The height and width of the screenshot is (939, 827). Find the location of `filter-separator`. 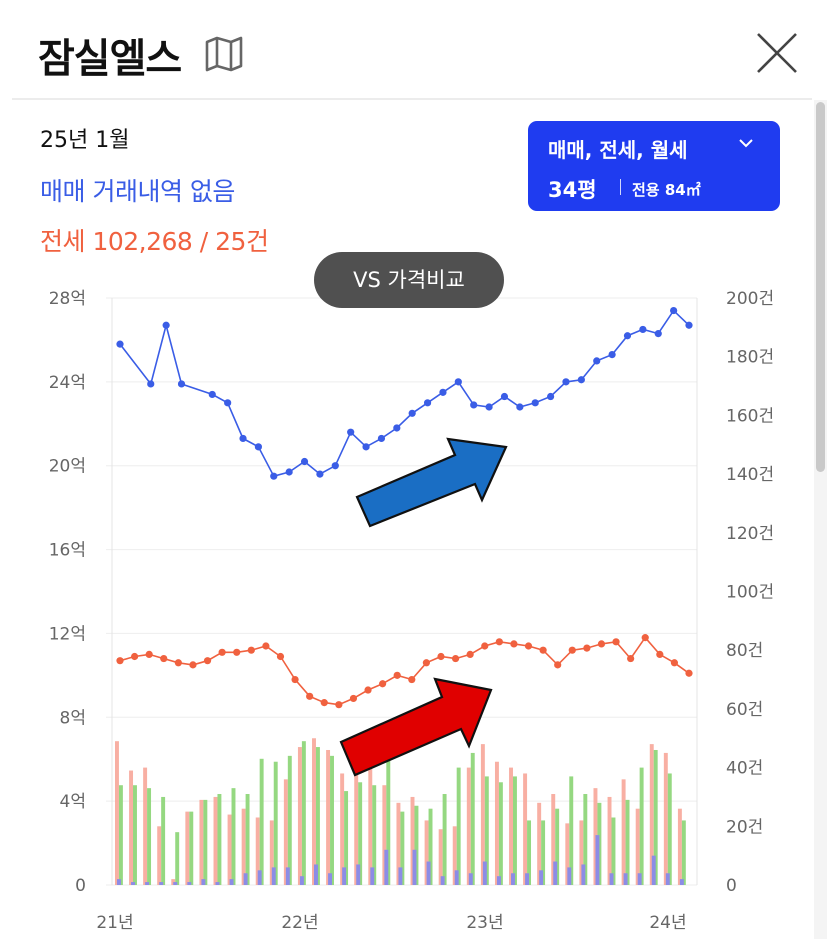

filter-separator is located at coordinates (620, 187).